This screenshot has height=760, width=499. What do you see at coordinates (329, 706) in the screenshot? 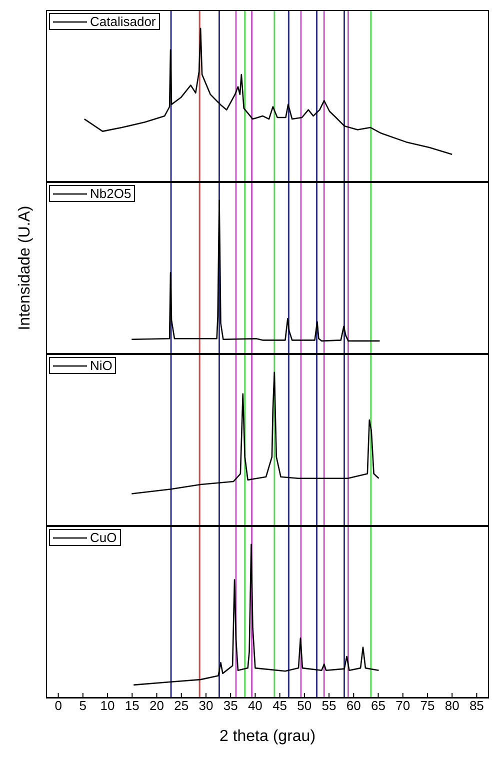
I see `x-tick-label: 55` at bounding box center [329, 706].